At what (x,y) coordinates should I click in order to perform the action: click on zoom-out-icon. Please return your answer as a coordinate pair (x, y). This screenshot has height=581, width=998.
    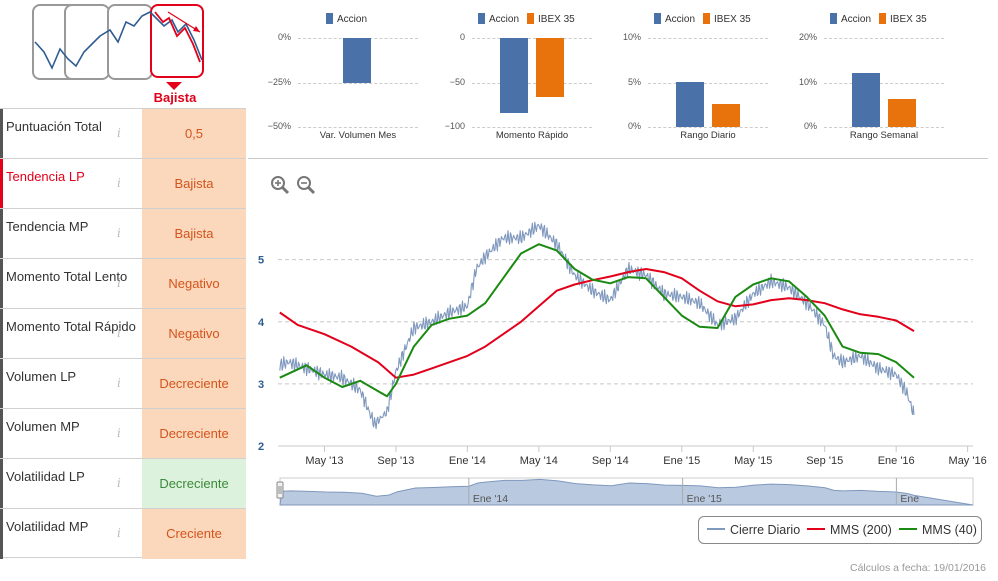
    Looking at the image, I should click on (306, 185).